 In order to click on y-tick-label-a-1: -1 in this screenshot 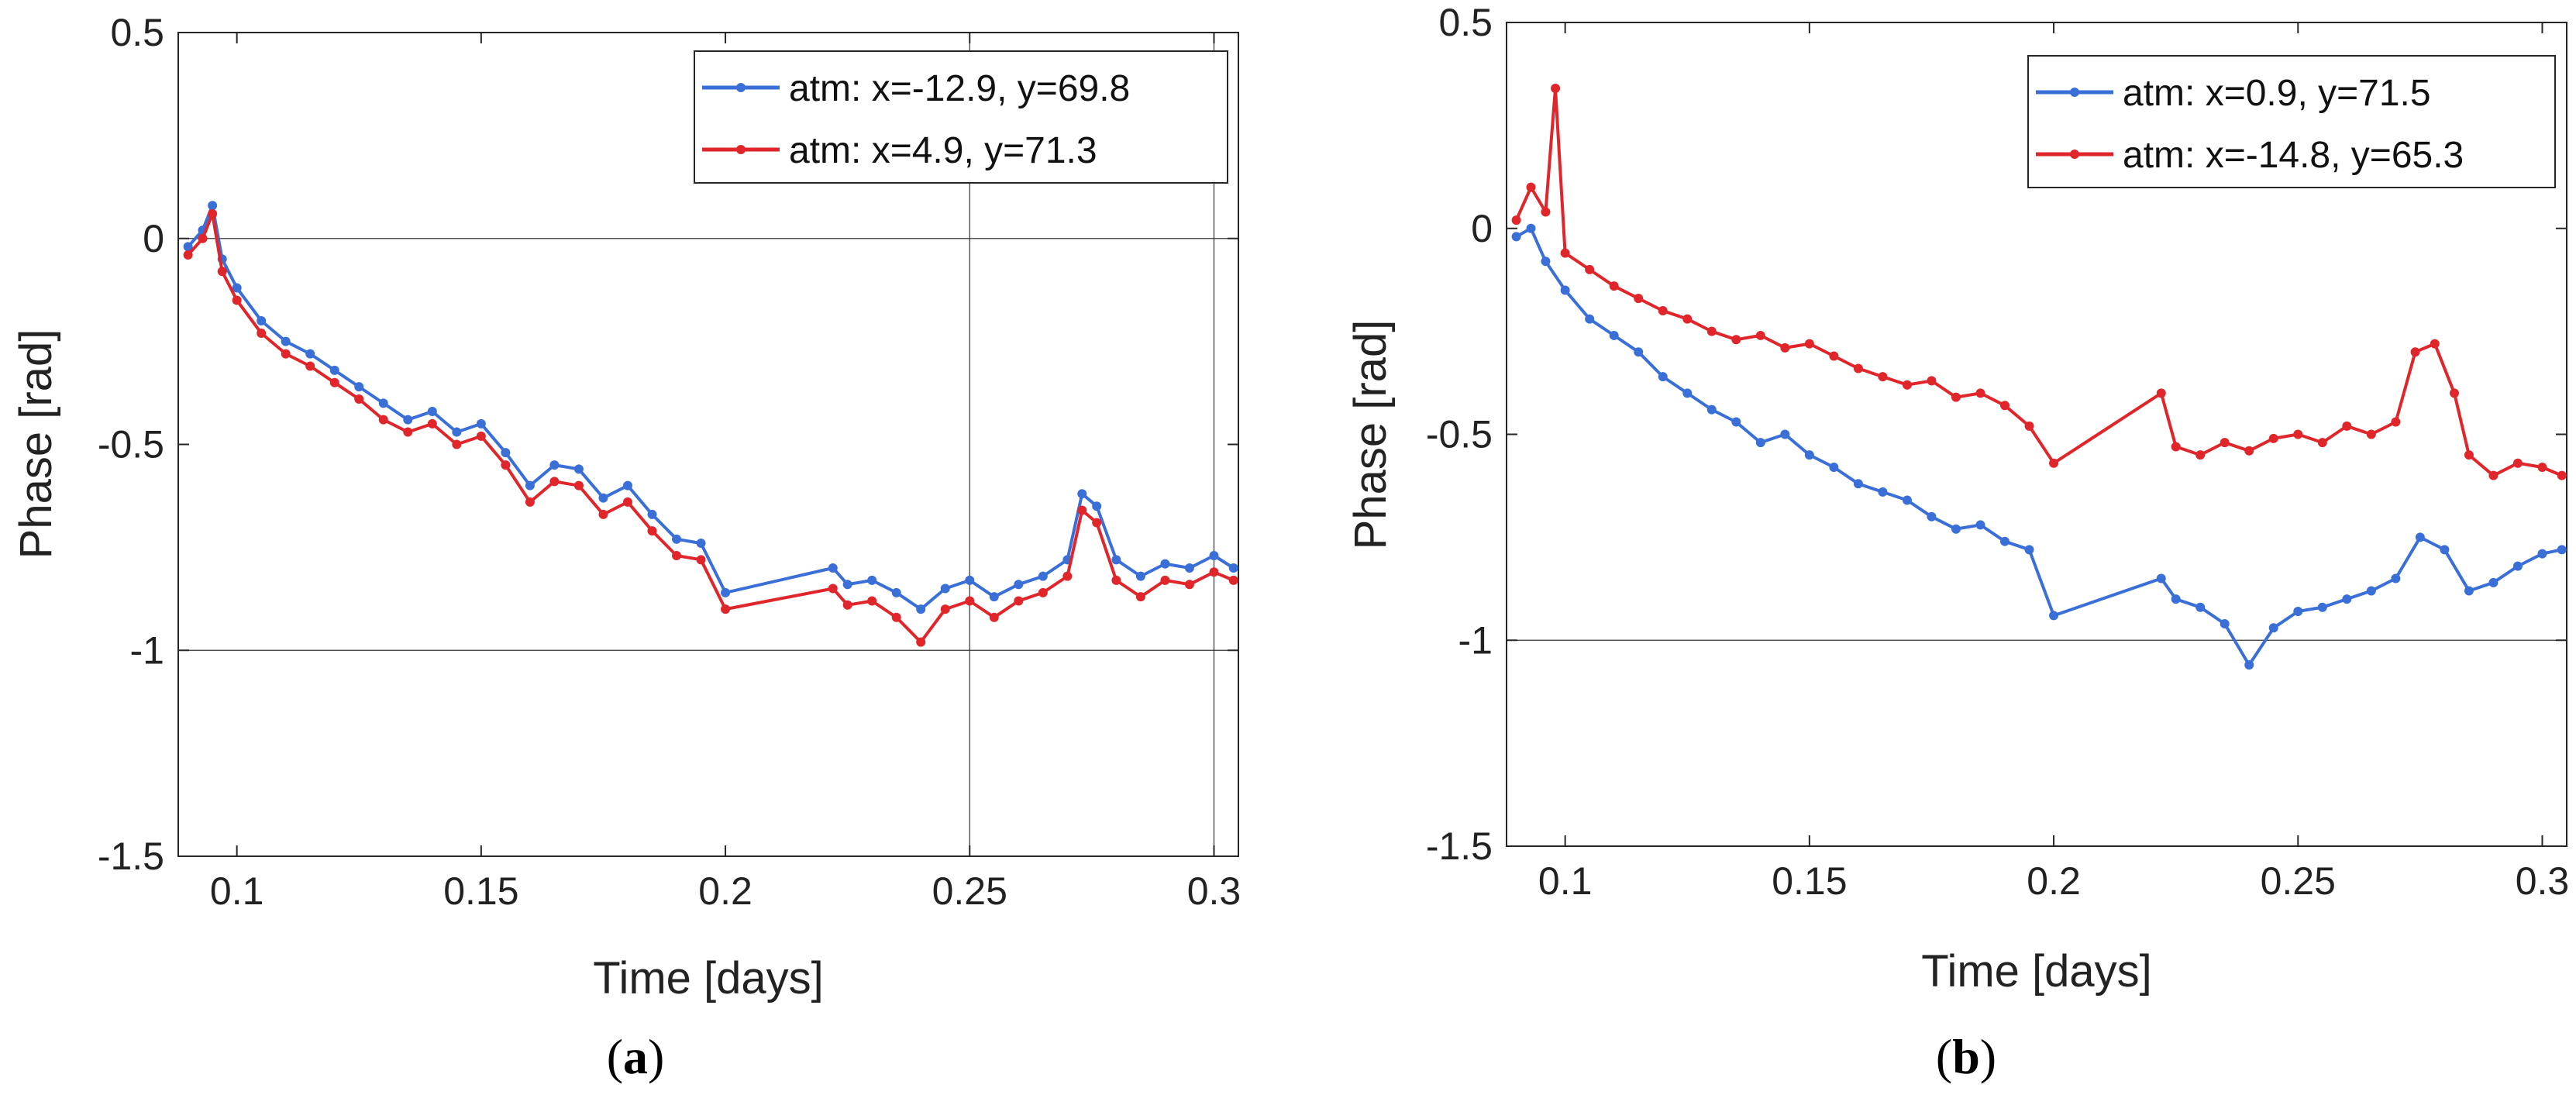, I will do `click(147, 650)`.